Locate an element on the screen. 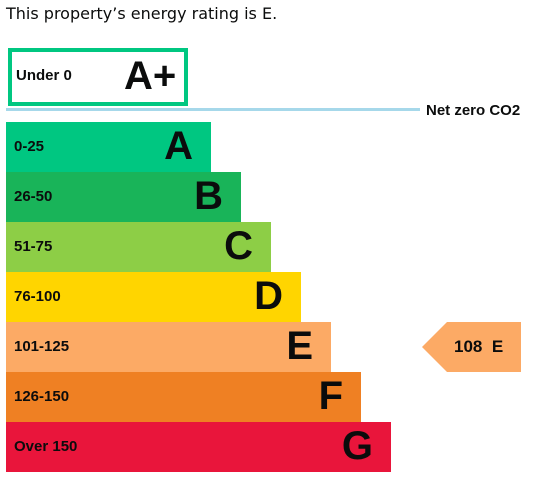 Image resolution: width=536 pixels, height=480 pixels. band-range-label: Under 0 is located at coordinates (44, 75).